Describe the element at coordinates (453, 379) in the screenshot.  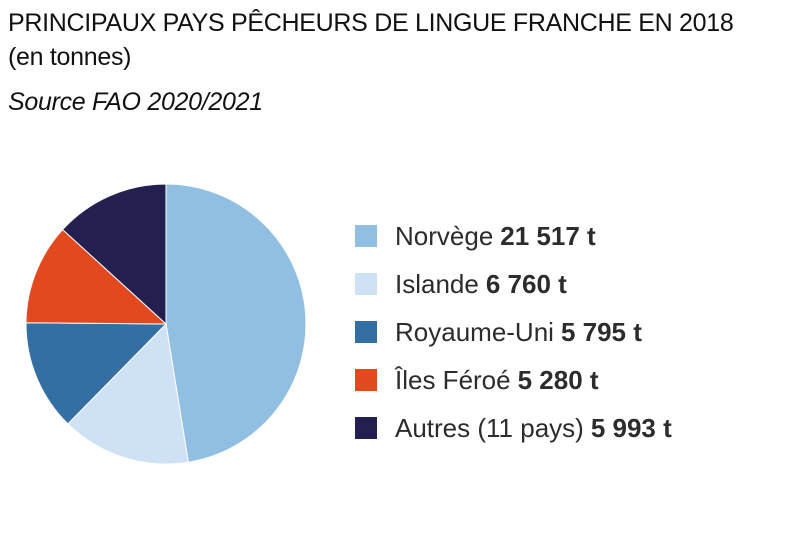
I see `legend-label: Îles Féroé` at that location.